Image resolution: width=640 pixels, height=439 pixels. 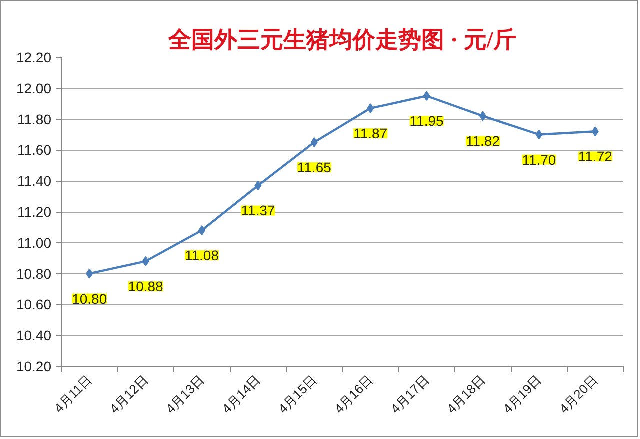 What do you see at coordinates (35, 150) in the screenshot?
I see `y-tick-label: 11.60` at bounding box center [35, 150].